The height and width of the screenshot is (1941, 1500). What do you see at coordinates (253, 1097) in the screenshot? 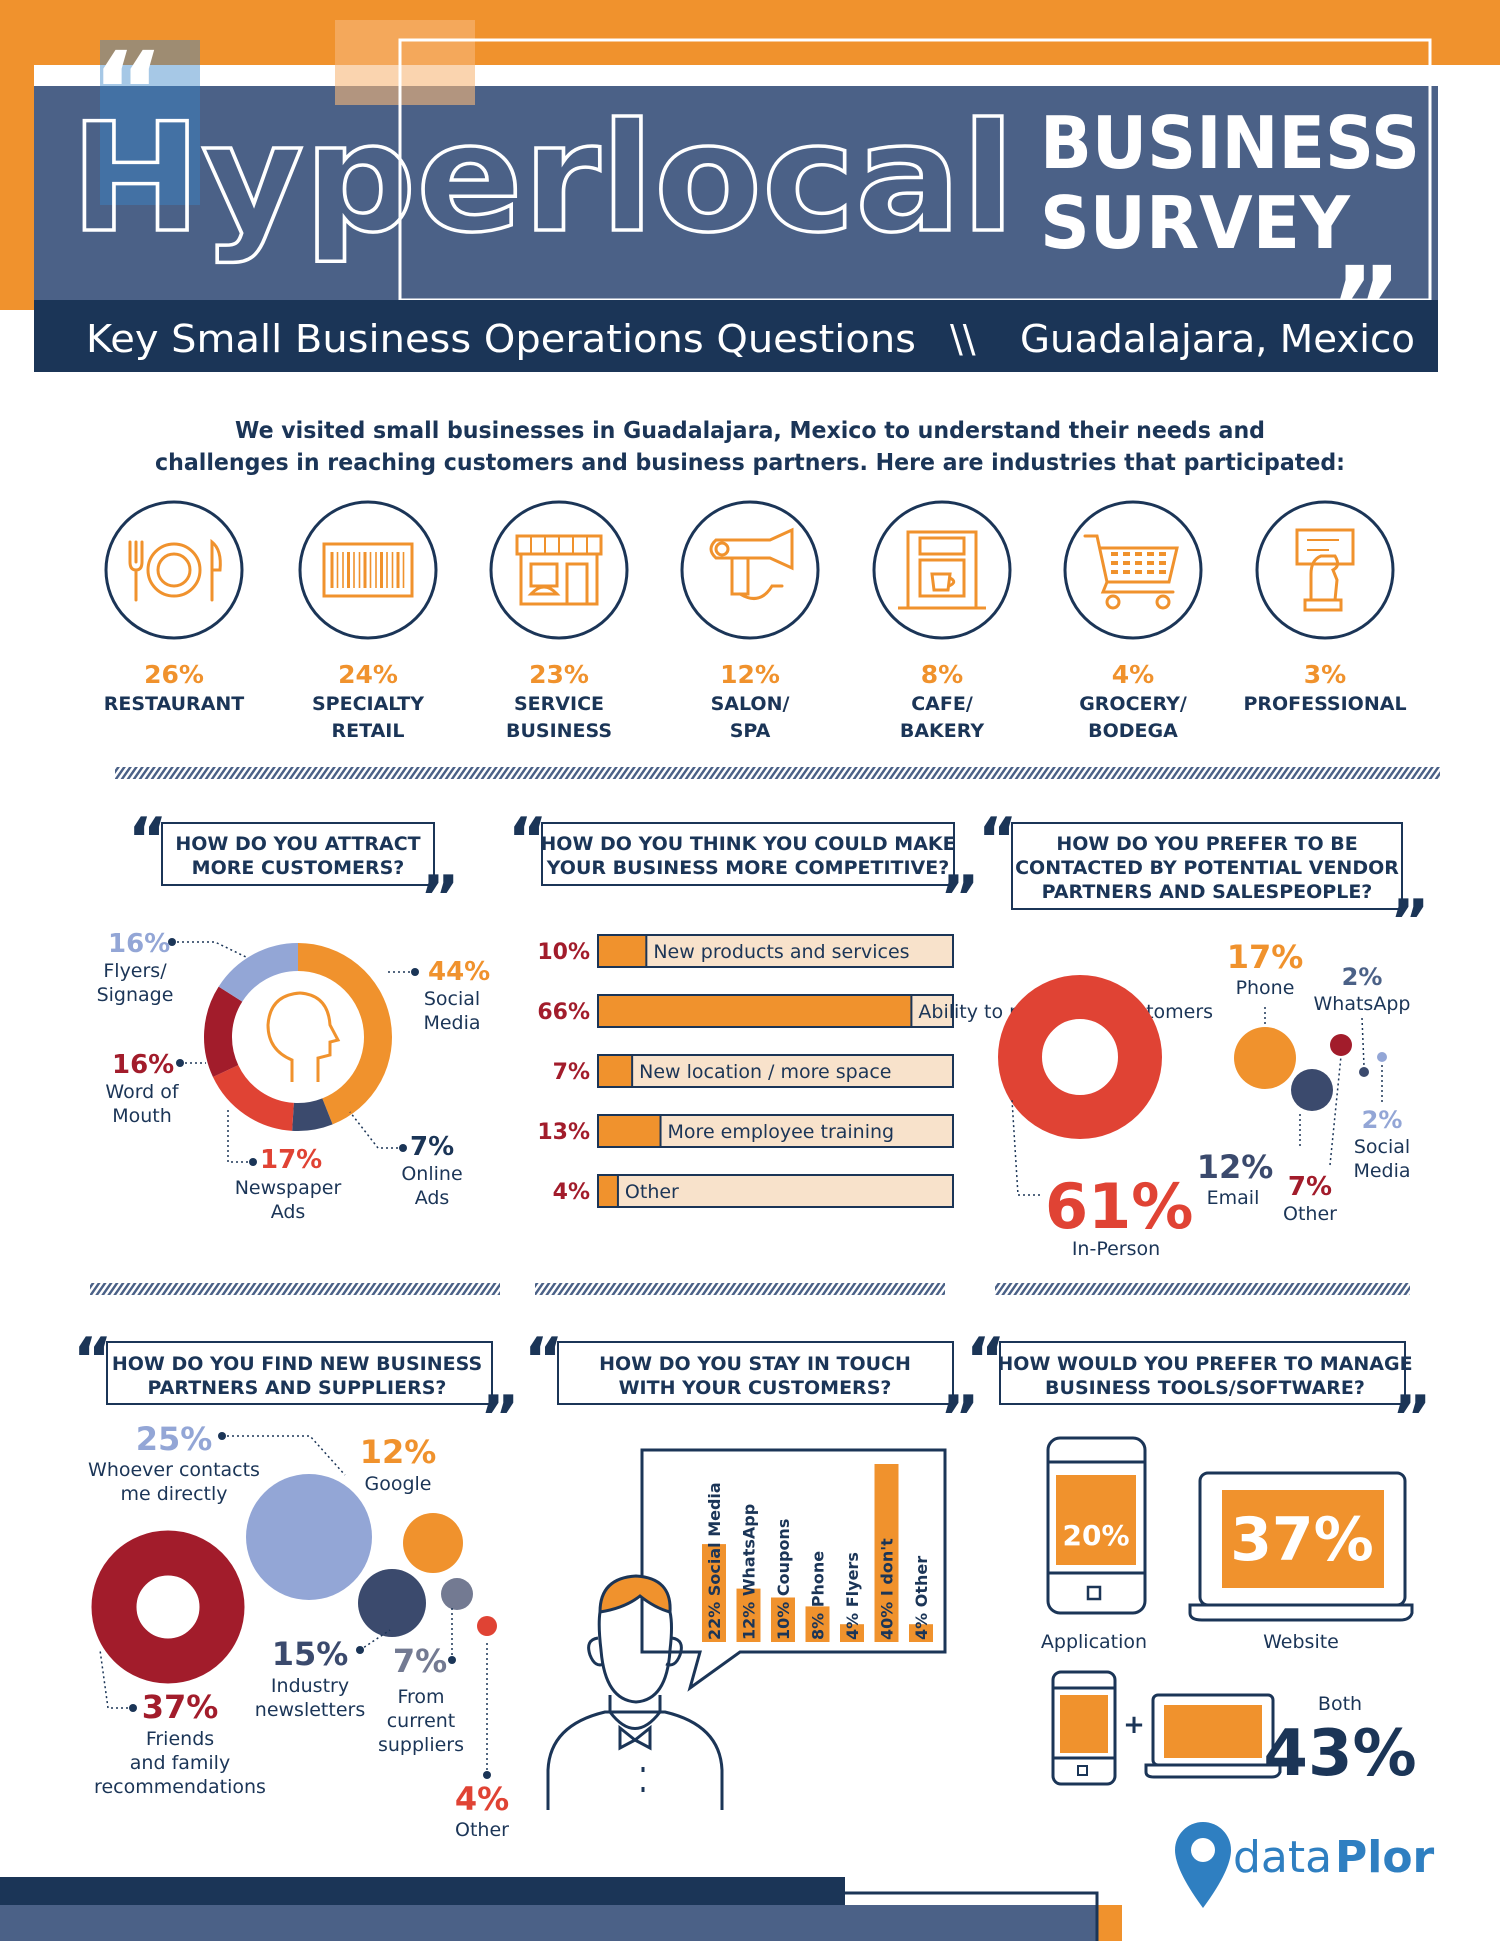
I see `q1-slice-newspaper-ads` at bounding box center [253, 1097].